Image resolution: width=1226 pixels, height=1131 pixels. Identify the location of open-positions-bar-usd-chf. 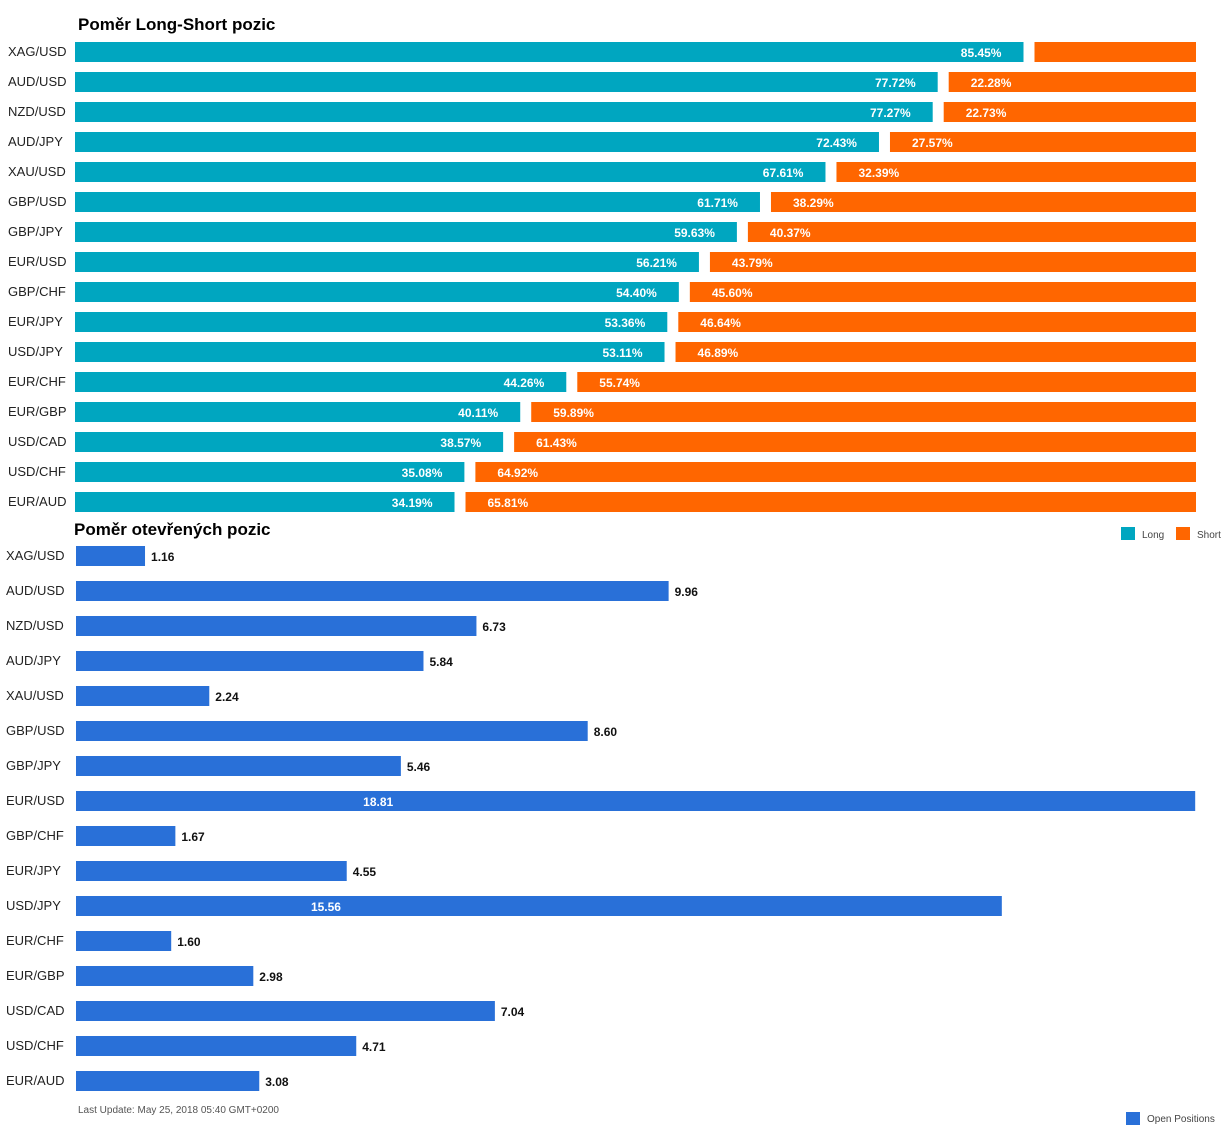
(216, 1046).